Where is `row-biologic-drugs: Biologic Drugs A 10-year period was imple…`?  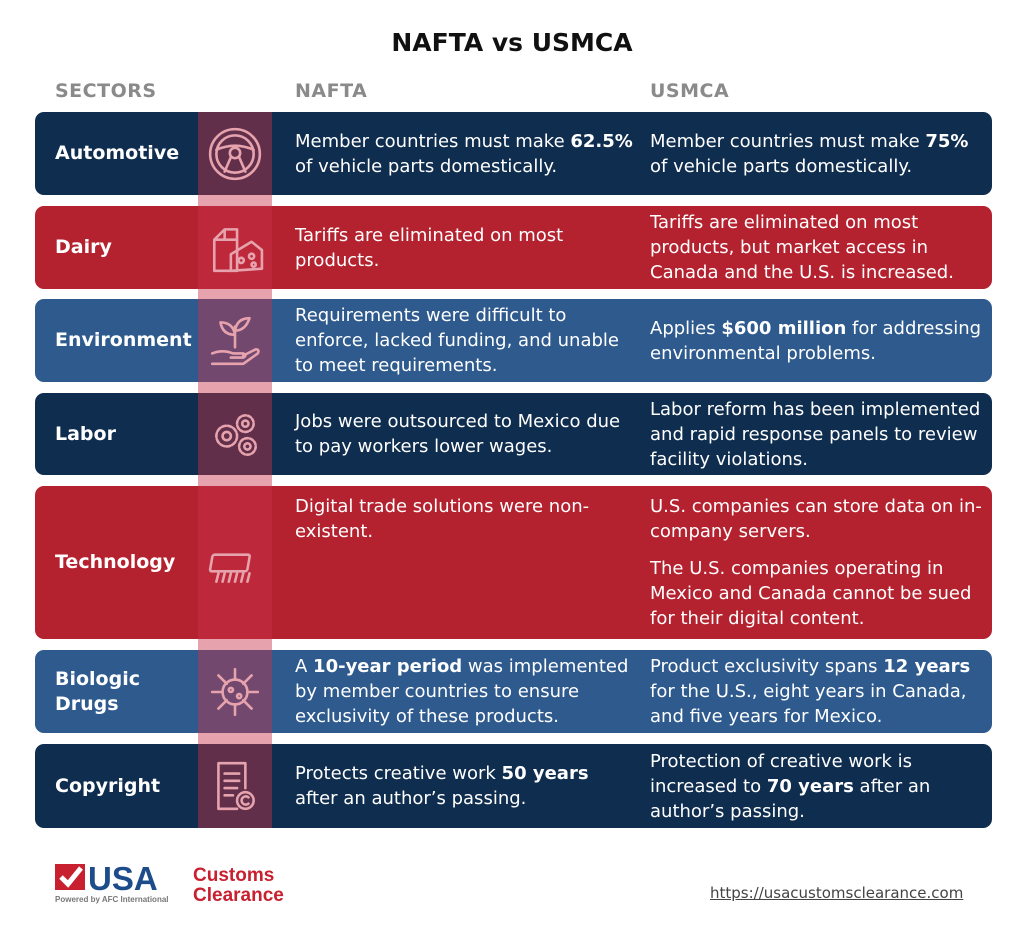
row-biologic-drugs: Biologic Drugs A 10-year period was imple… is located at coordinates (513, 691).